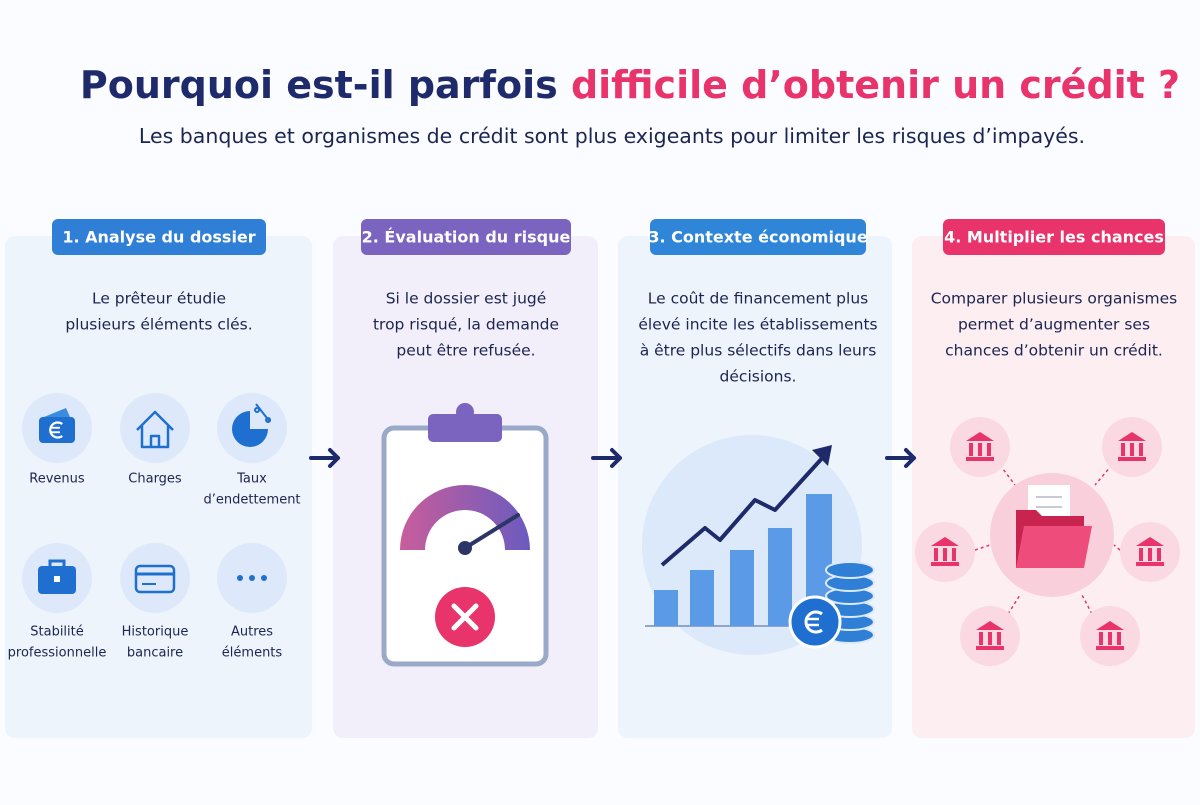  I want to click on description-line: chances d’obtenir un crédit., so click(1054, 351).